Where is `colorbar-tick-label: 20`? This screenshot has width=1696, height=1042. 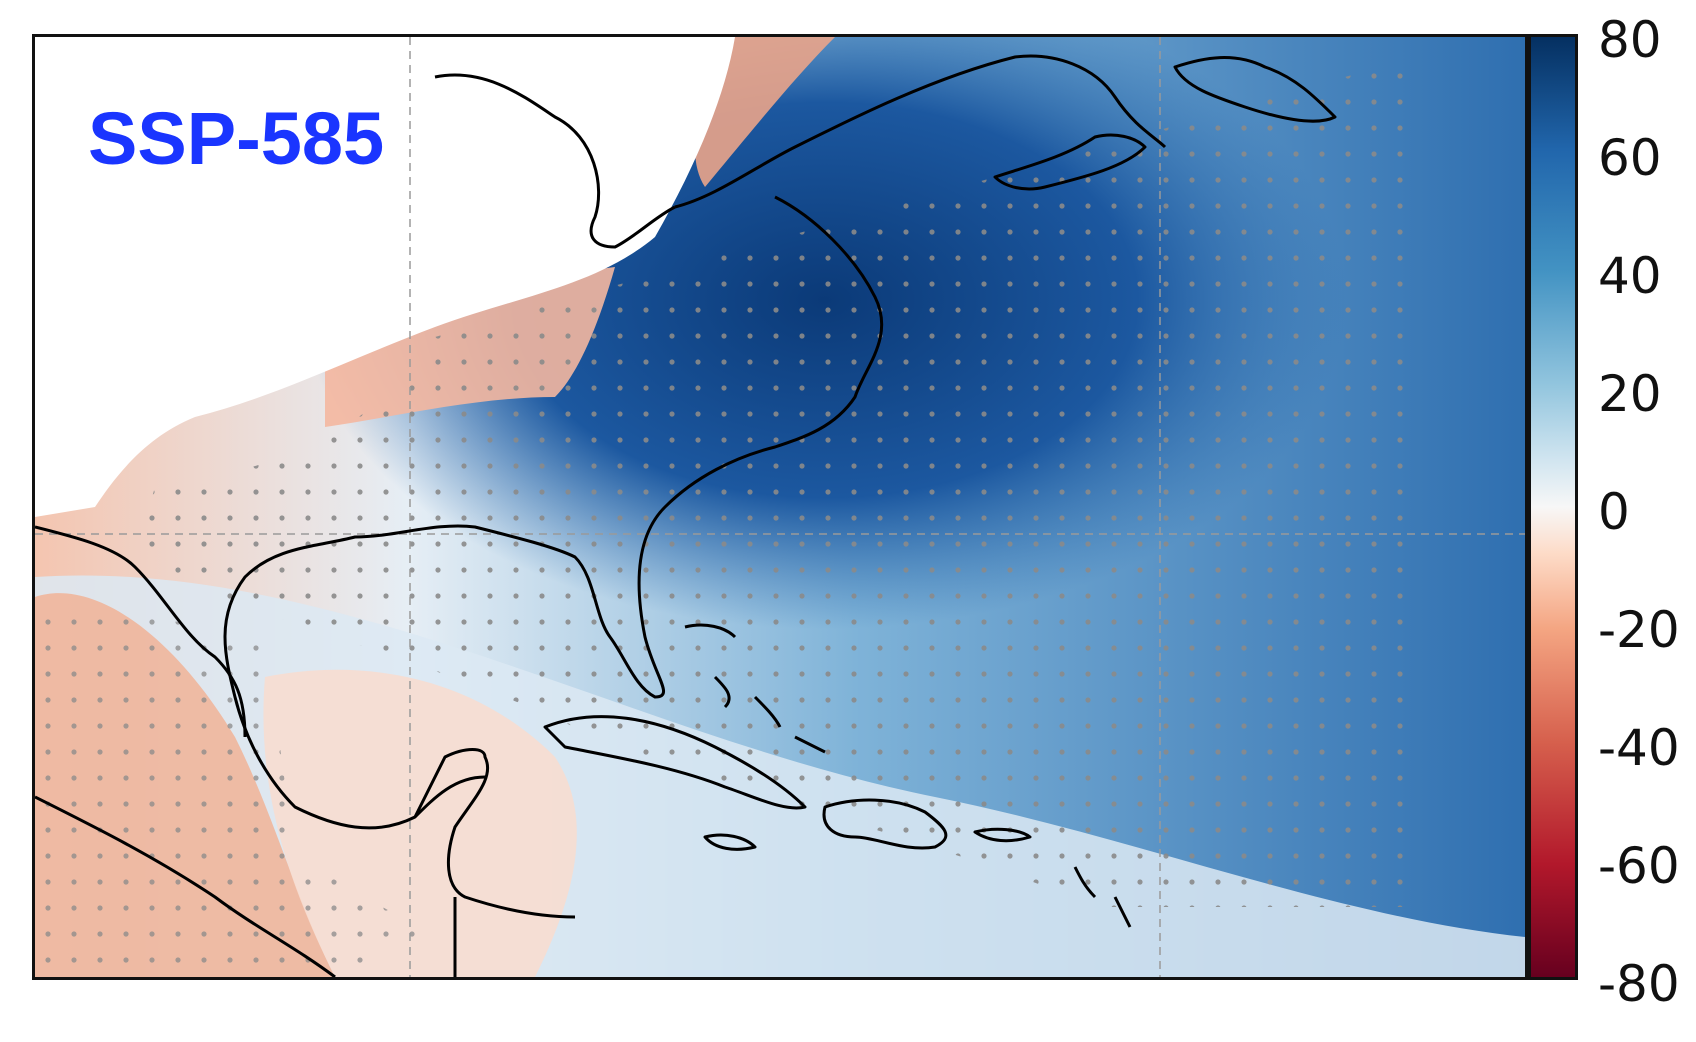
colorbar-tick-label: 20 is located at coordinates (1630, 394).